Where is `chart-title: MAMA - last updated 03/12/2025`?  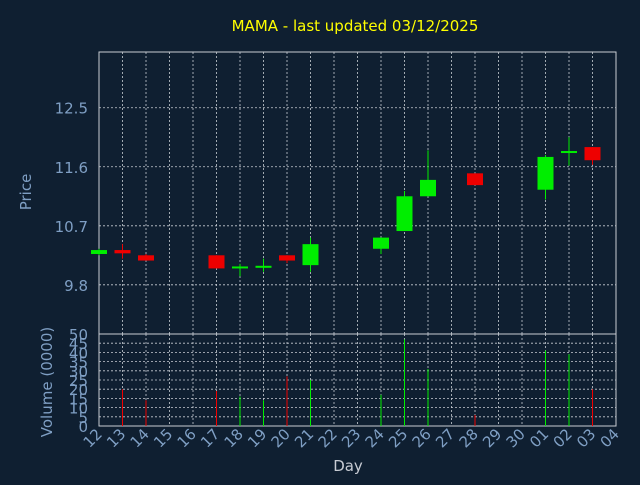
chart-title: MAMA - last updated 03/12/2025 is located at coordinates (355, 26).